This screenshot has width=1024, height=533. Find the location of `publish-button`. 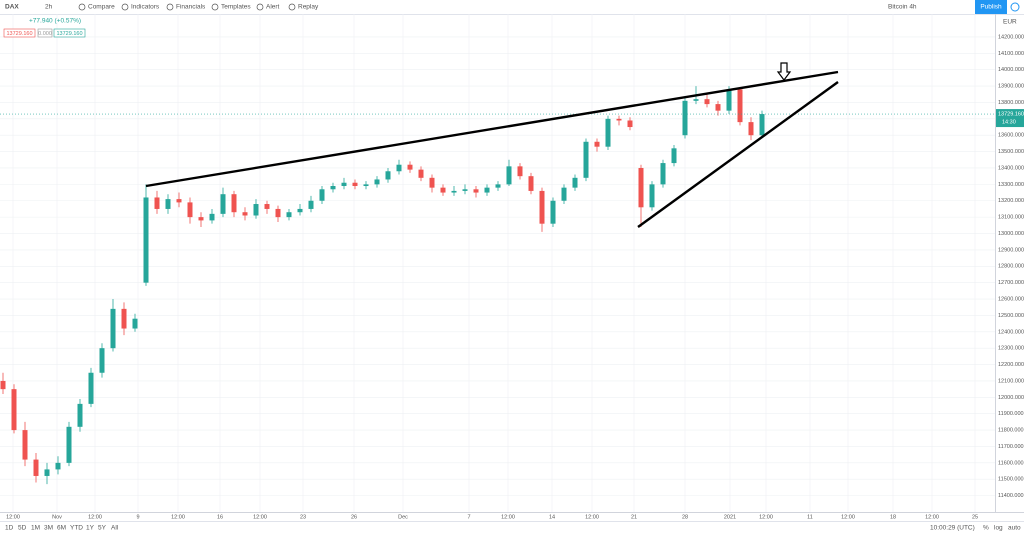

publish-button is located at coordinates (991, 7).